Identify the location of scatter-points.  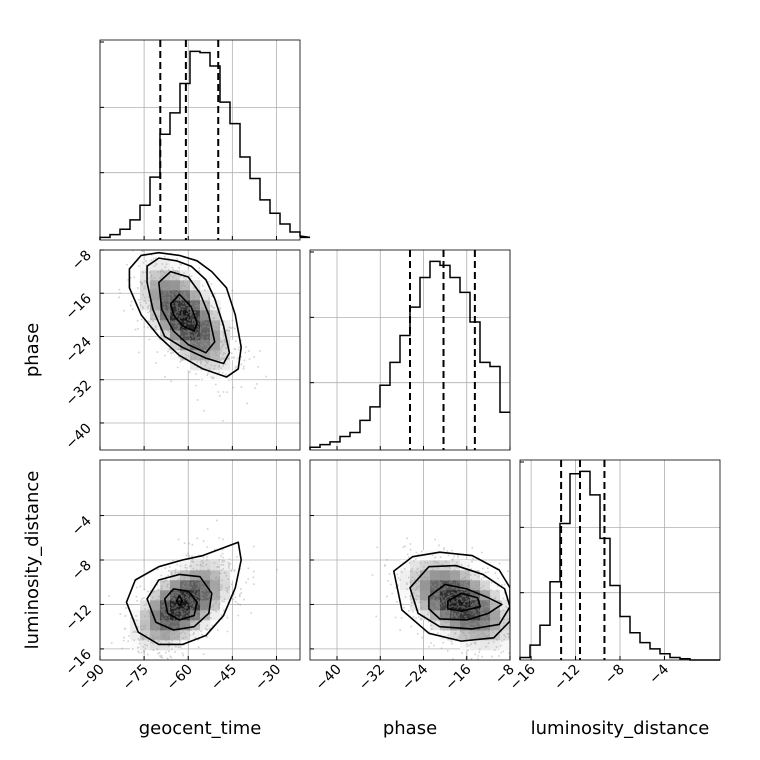
(193, 589).